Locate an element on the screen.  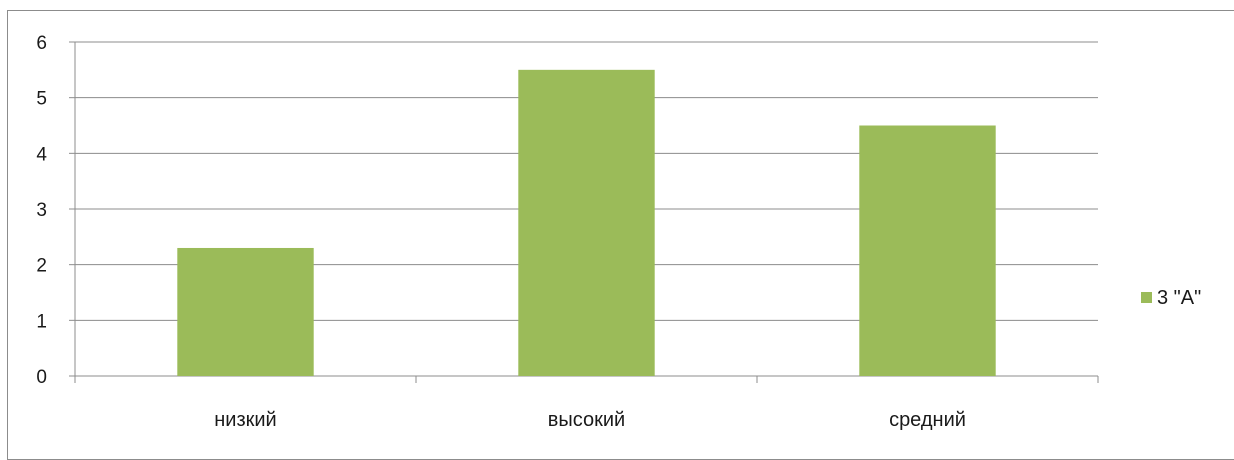
y-tick-label: 5 is located at coordinates (41, 99).